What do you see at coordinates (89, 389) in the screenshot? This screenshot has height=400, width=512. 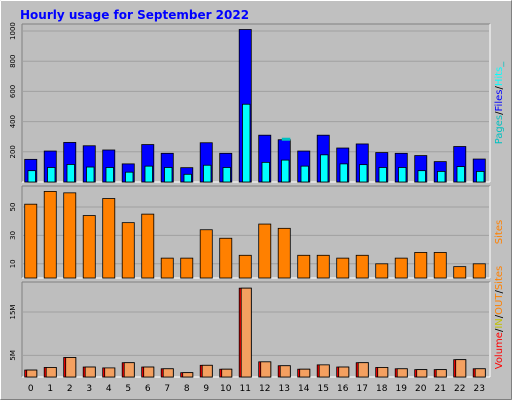 I see `x-tick-label: 3` at bounding box center [89, 389].